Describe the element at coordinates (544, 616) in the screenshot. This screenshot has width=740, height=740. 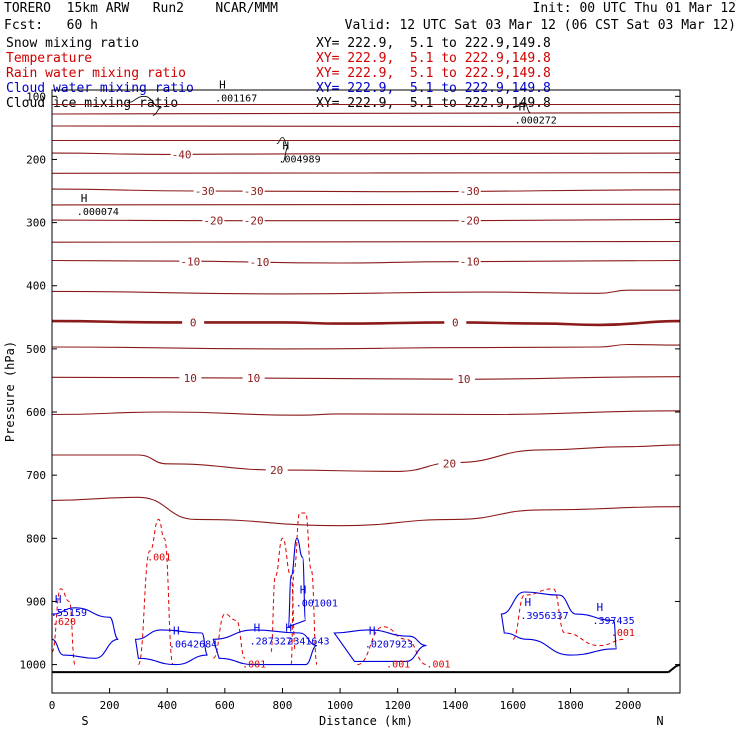
I see `extremum-value: .3956337` at that location.